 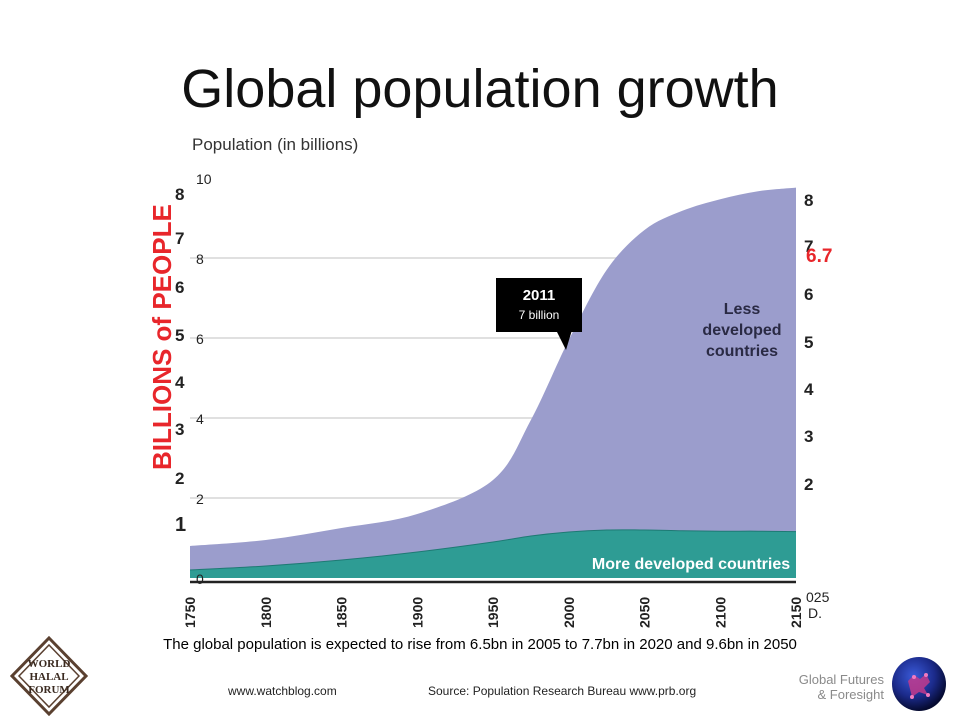 What do you see at coordinates (539, 305) in the screenshot?
I see `callout-2011: 2011 7 billion` at bounding box center [539, 305].